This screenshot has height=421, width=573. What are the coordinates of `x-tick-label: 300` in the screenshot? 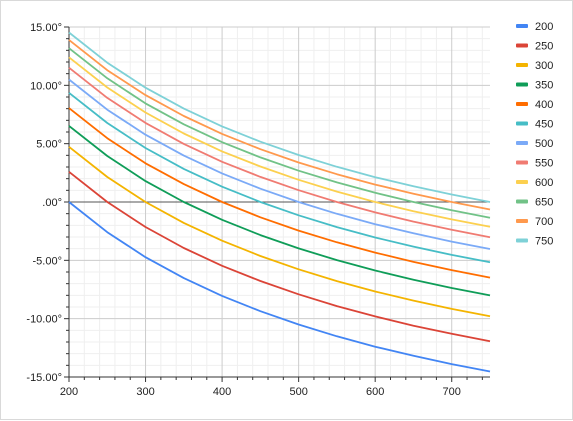 It's located at (145, 392).